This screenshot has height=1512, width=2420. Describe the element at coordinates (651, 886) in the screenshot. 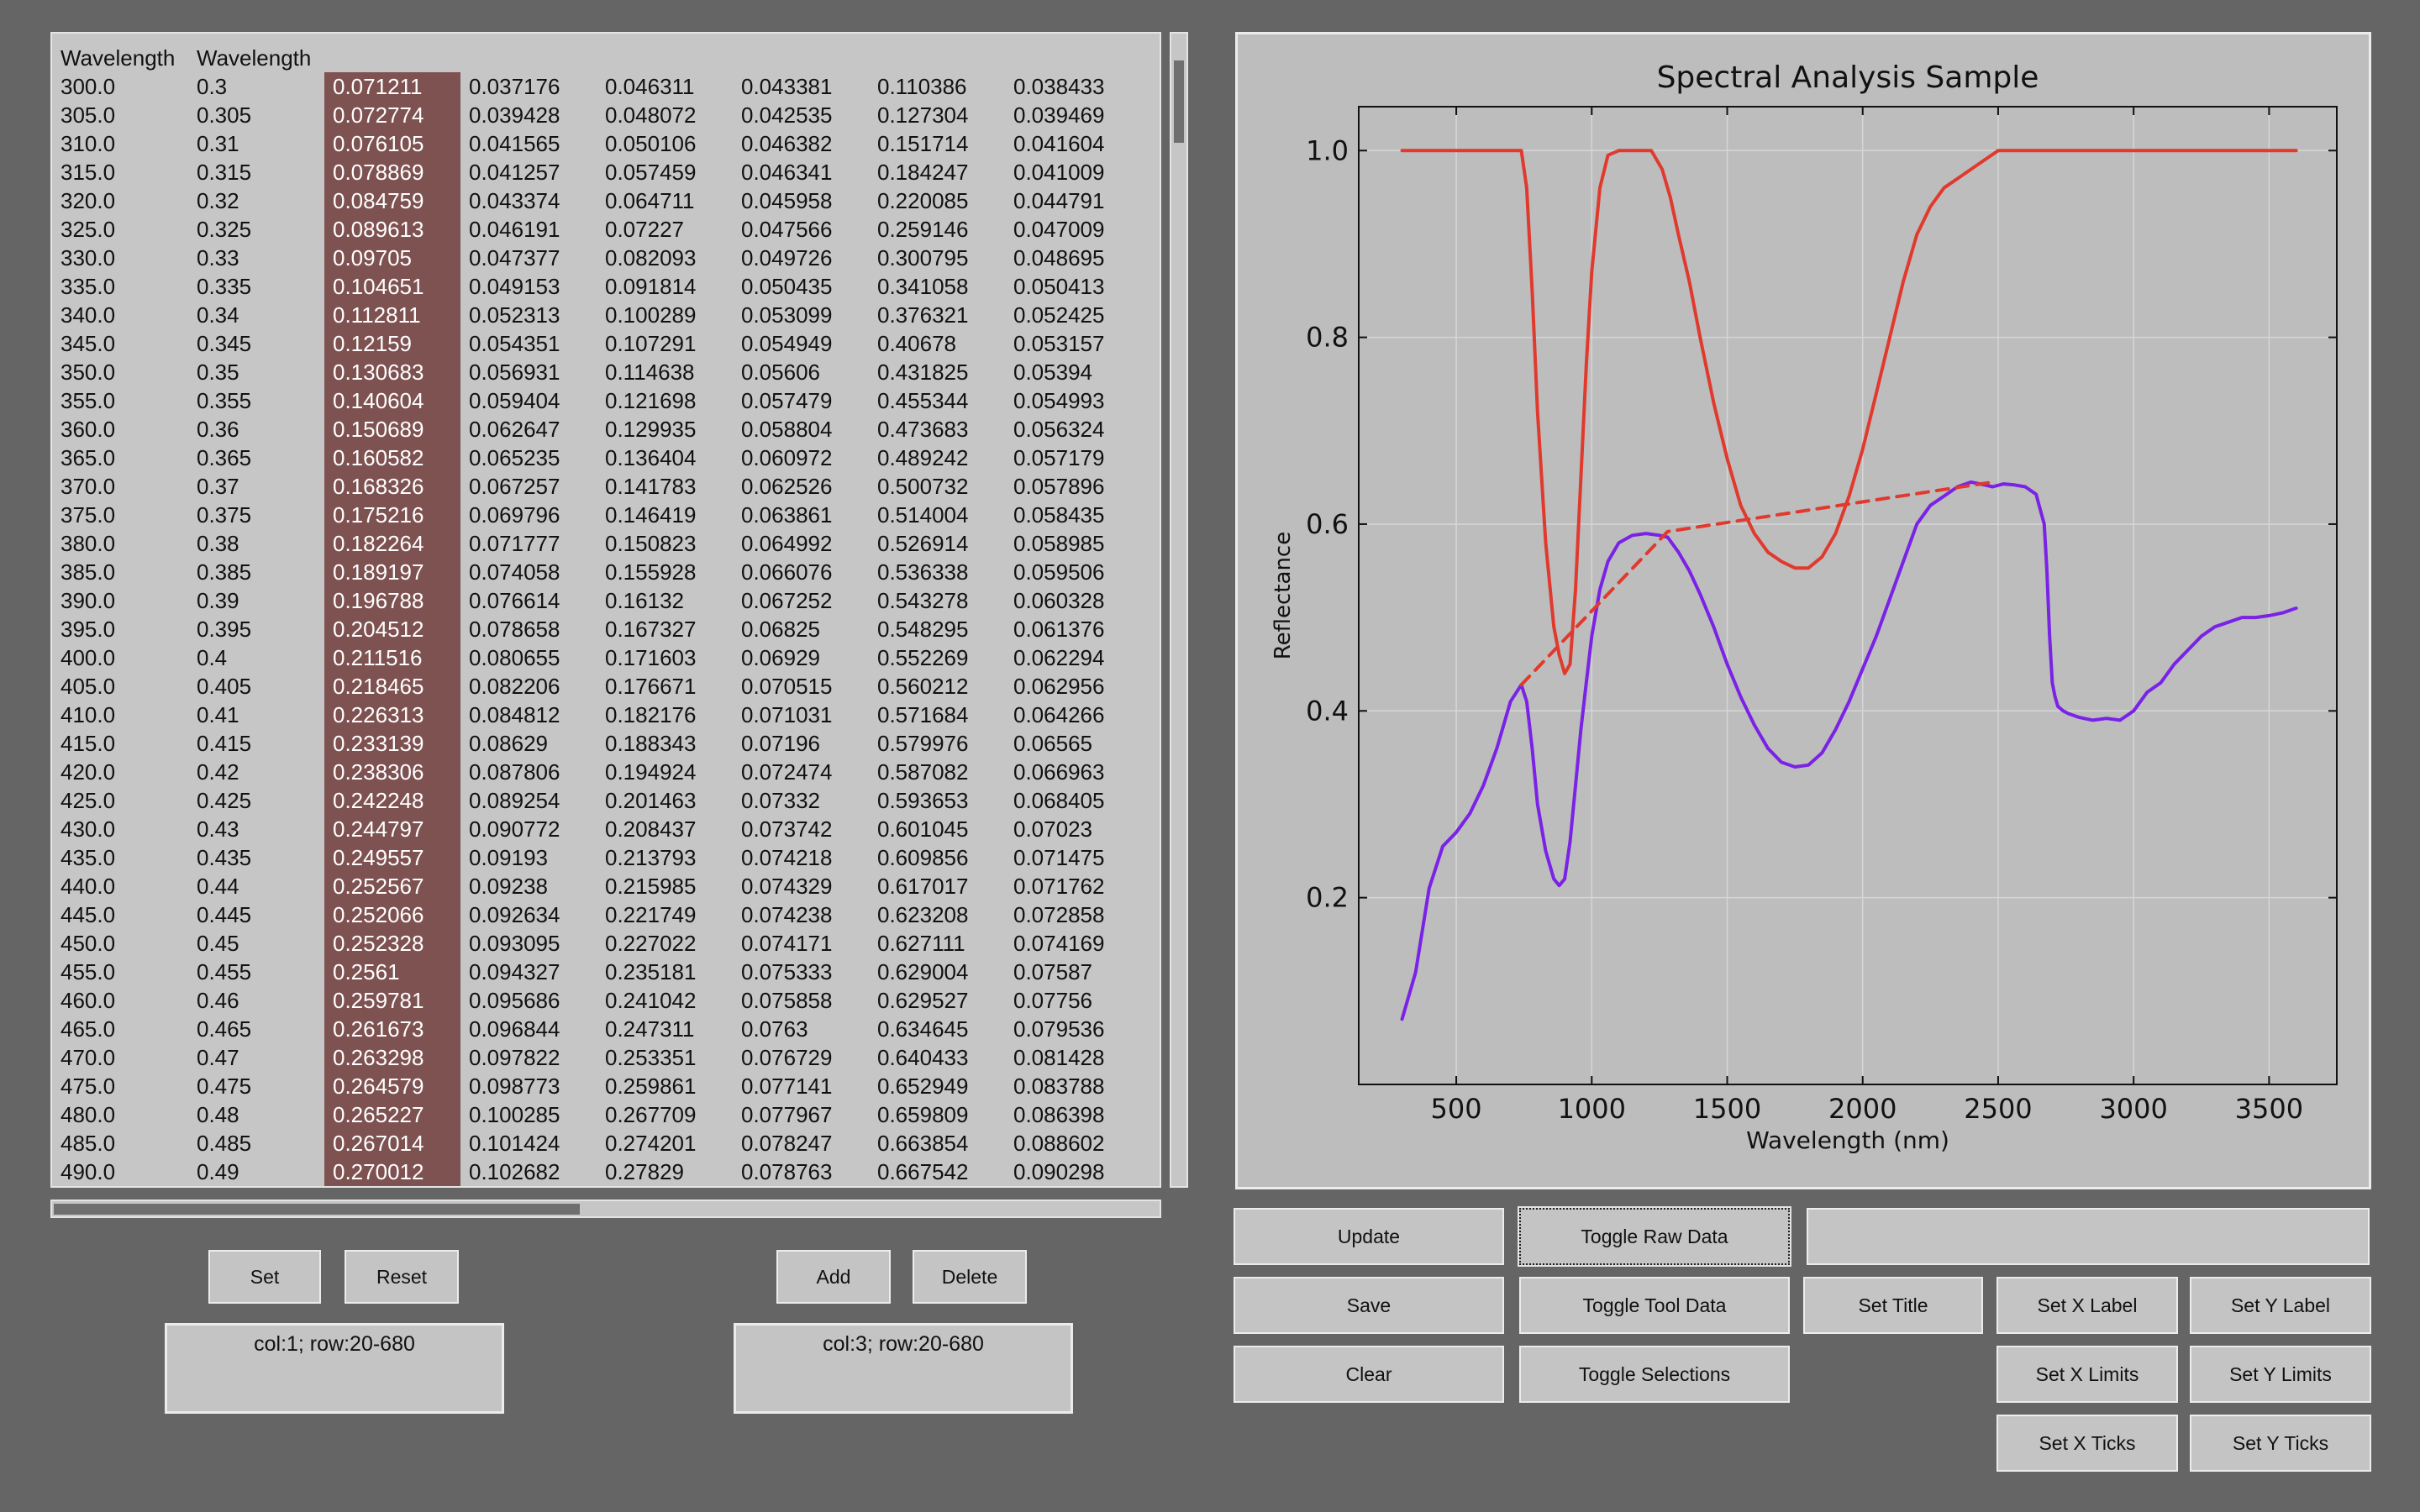

I see `table-cell: 0.215985` at that location.